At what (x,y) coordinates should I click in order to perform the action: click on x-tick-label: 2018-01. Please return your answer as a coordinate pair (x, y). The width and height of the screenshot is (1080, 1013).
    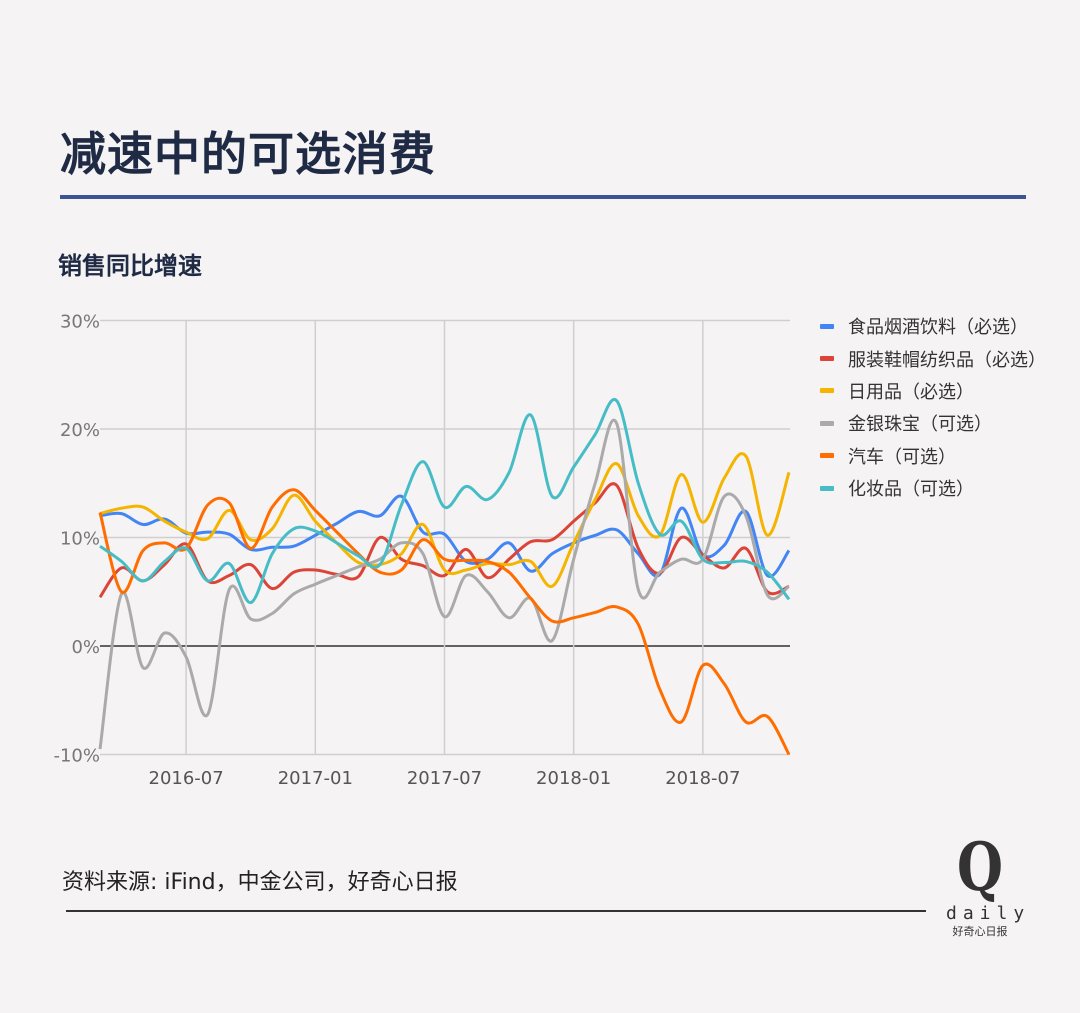
    Looking at the image, I should click on (573, 778).